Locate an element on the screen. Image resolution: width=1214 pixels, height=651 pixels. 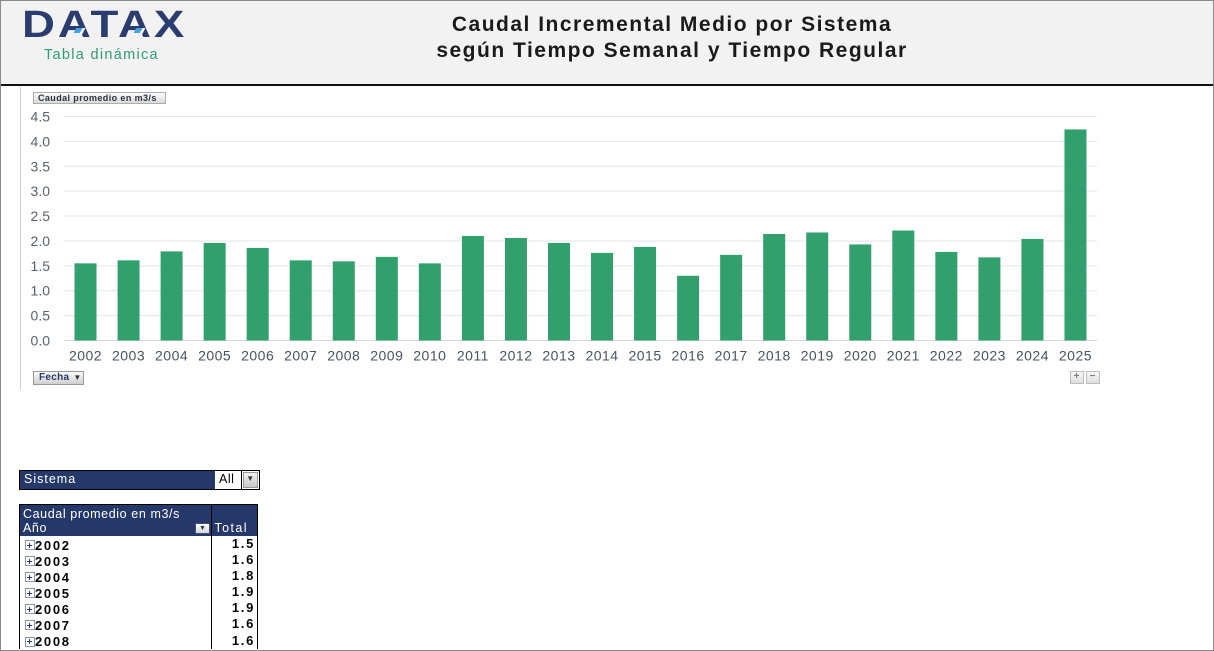
svg-text: 3.5 is located at coordinates (40, 166).